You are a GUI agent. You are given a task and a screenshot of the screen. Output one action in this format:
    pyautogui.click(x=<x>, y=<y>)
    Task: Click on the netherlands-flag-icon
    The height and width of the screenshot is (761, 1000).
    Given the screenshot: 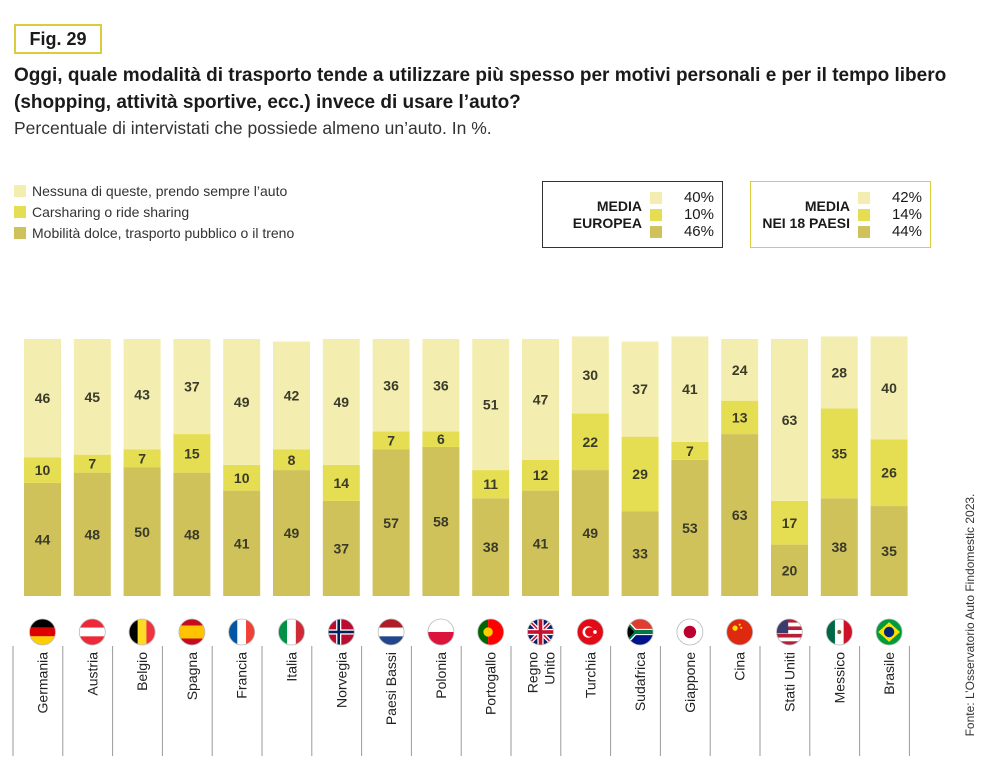 What is the action you would take?
    pyautogui.click(x=391, y=632)
    